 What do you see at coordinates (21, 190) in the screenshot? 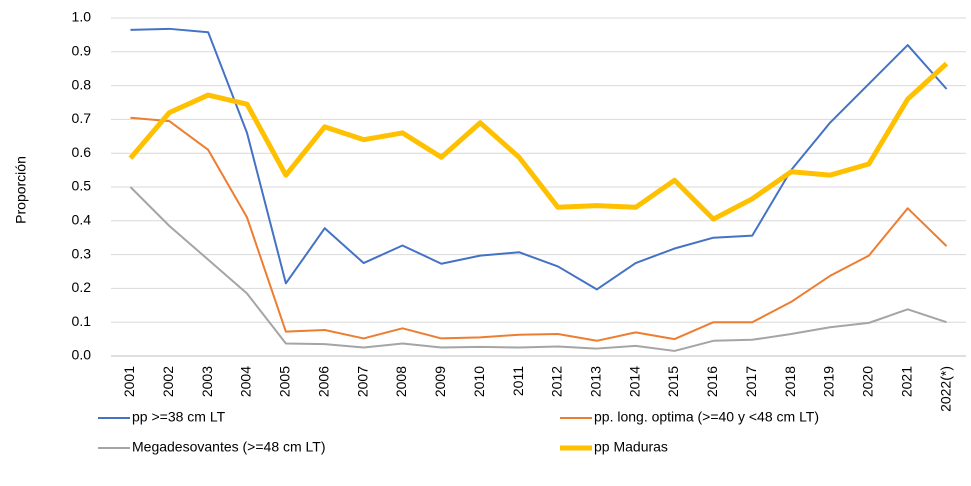
I see `y-axis-label: Proporción` at bounding box center [21, 190].